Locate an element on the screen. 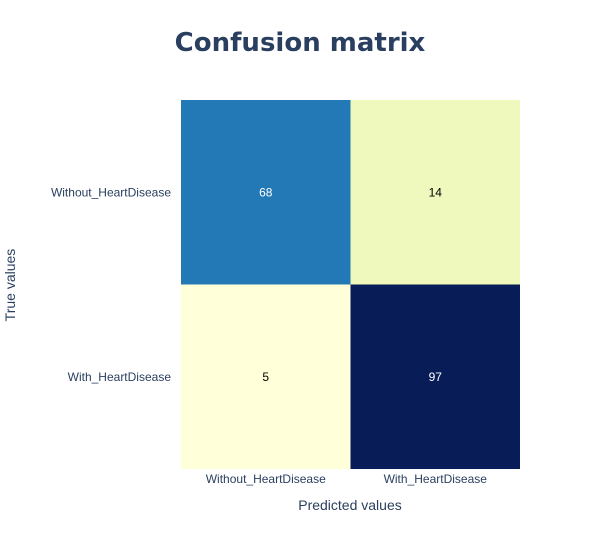  chart-title: Confusion matrix is located at coordinates (300, 43).